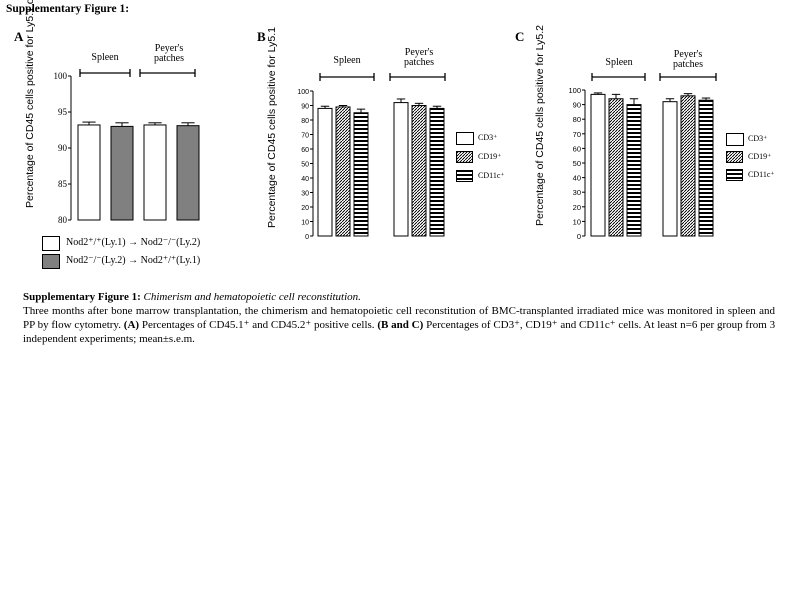 The height and width of the screenshot is (595, 794). What do you see at coordinates (761, 174) in the screenshot?
I see `legend-c-label-cd11c: CD11c⁺` at bounding box center [761, 174].